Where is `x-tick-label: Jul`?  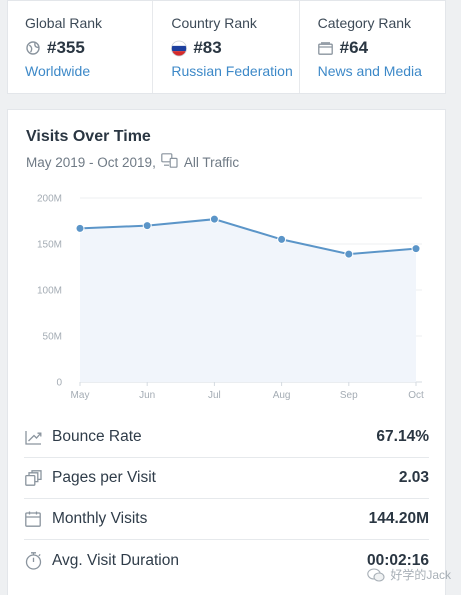 x-tick-label: Jul is located at coordinates (214, 395).